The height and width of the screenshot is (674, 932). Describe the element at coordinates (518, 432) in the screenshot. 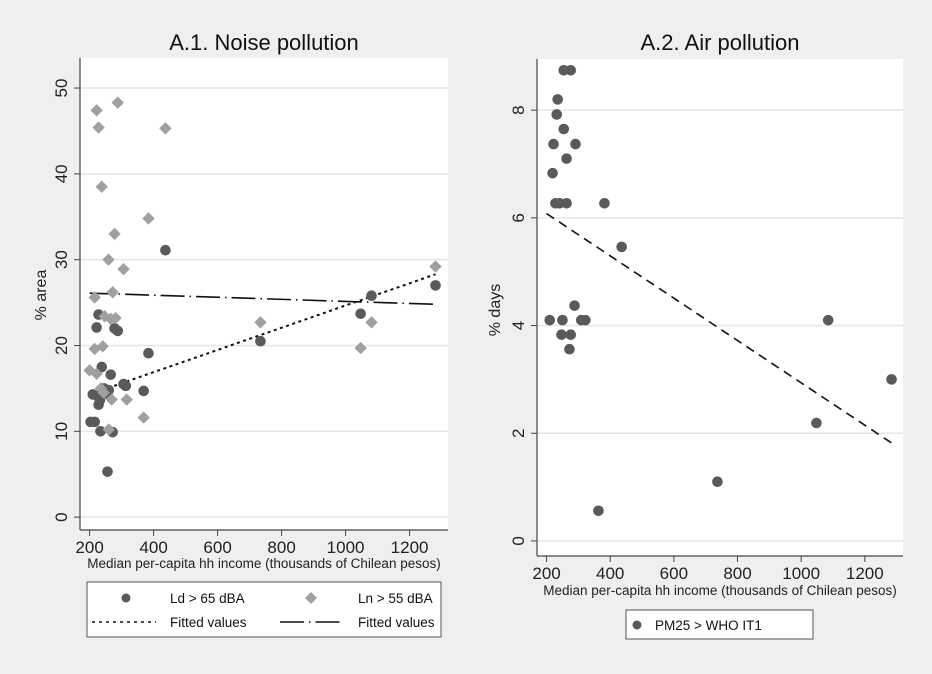

I see `y-tick-label: 2` at that location.